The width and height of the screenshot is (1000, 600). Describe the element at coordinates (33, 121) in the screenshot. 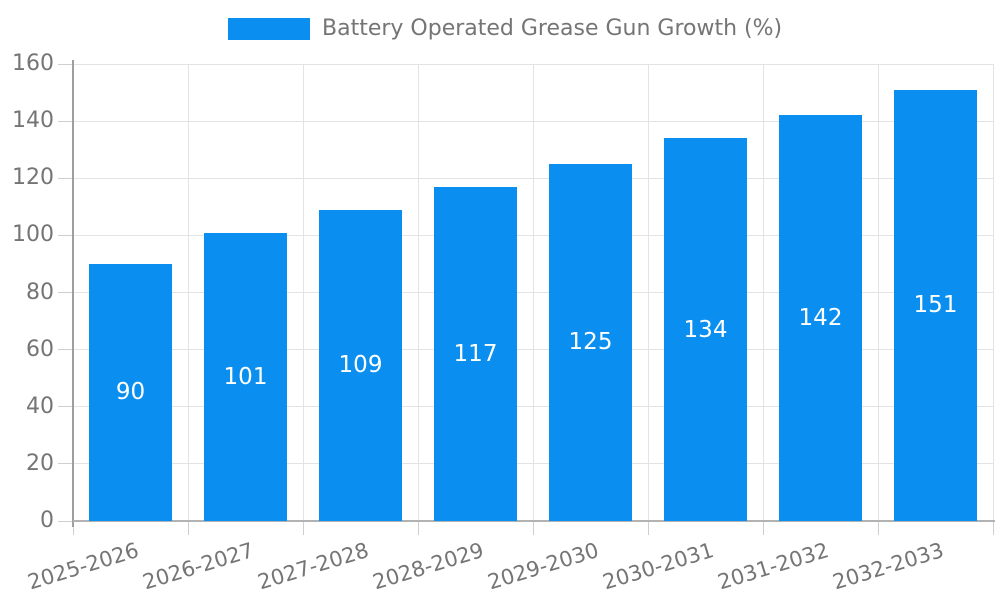

I see `y-tick-label: 140` at that location.